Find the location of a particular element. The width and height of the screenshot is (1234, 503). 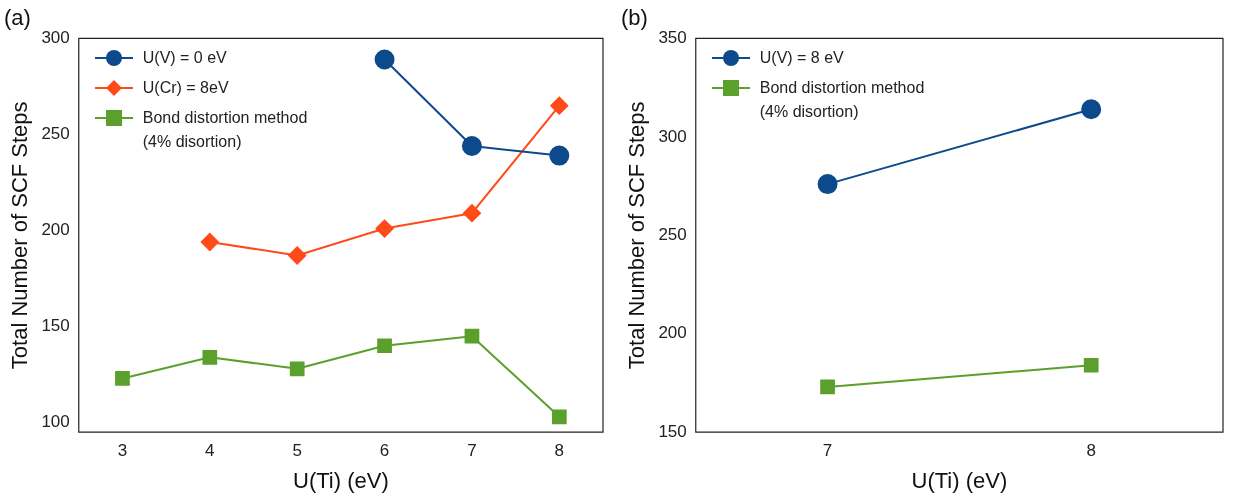

legend-label: U(Cr) = 8eV is located at coordinates (185, 88).